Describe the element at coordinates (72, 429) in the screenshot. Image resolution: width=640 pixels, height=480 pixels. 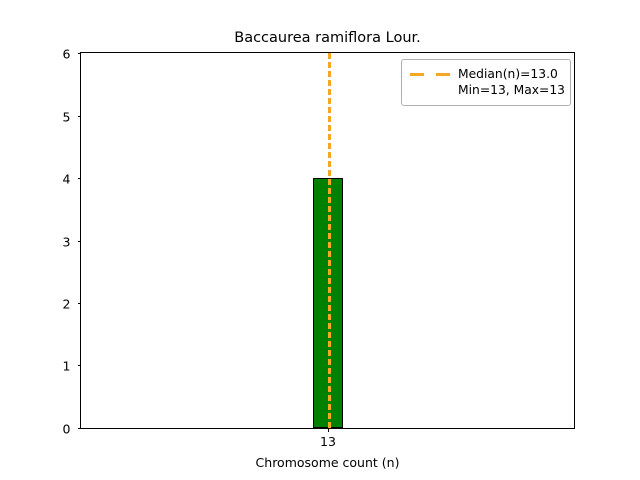
I see `ytick-mark-0: 0` at that location.